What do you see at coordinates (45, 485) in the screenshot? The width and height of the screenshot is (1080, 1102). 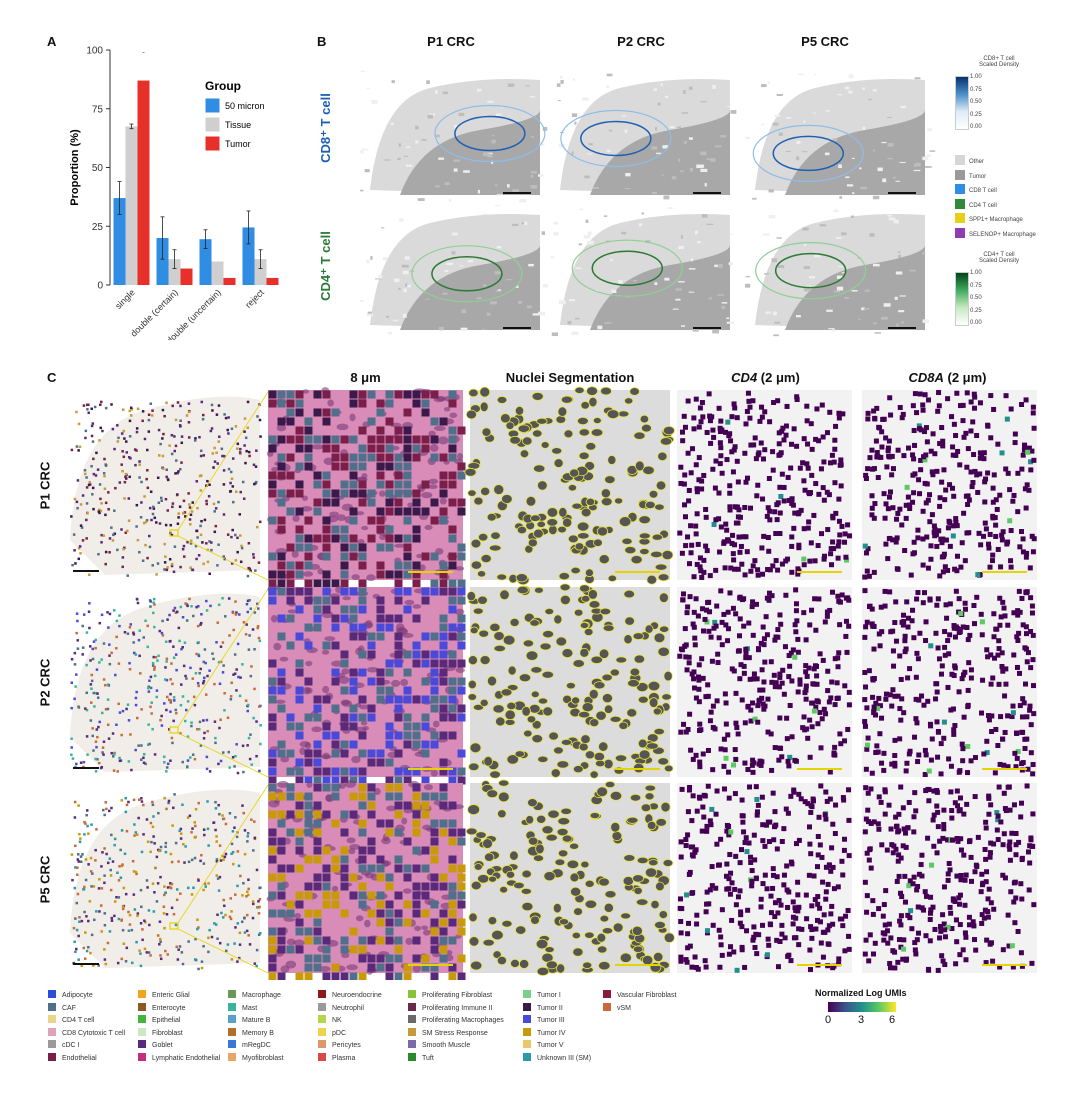 I see `panel-c-row-p1: P1 CRC` at bounding box center [45, 485].